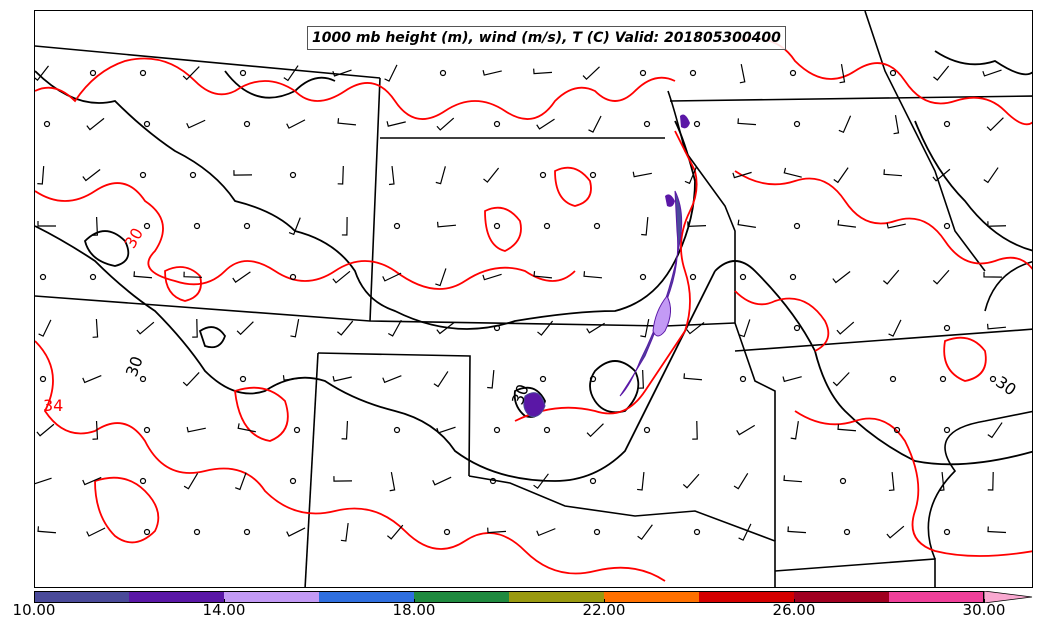 This screenshot has width=1041, height=633. What do you see at coordinates (414, 610) in the screenshot?
I see `colorbar-tick-label: 18.00` at bounding box center [414, 610].